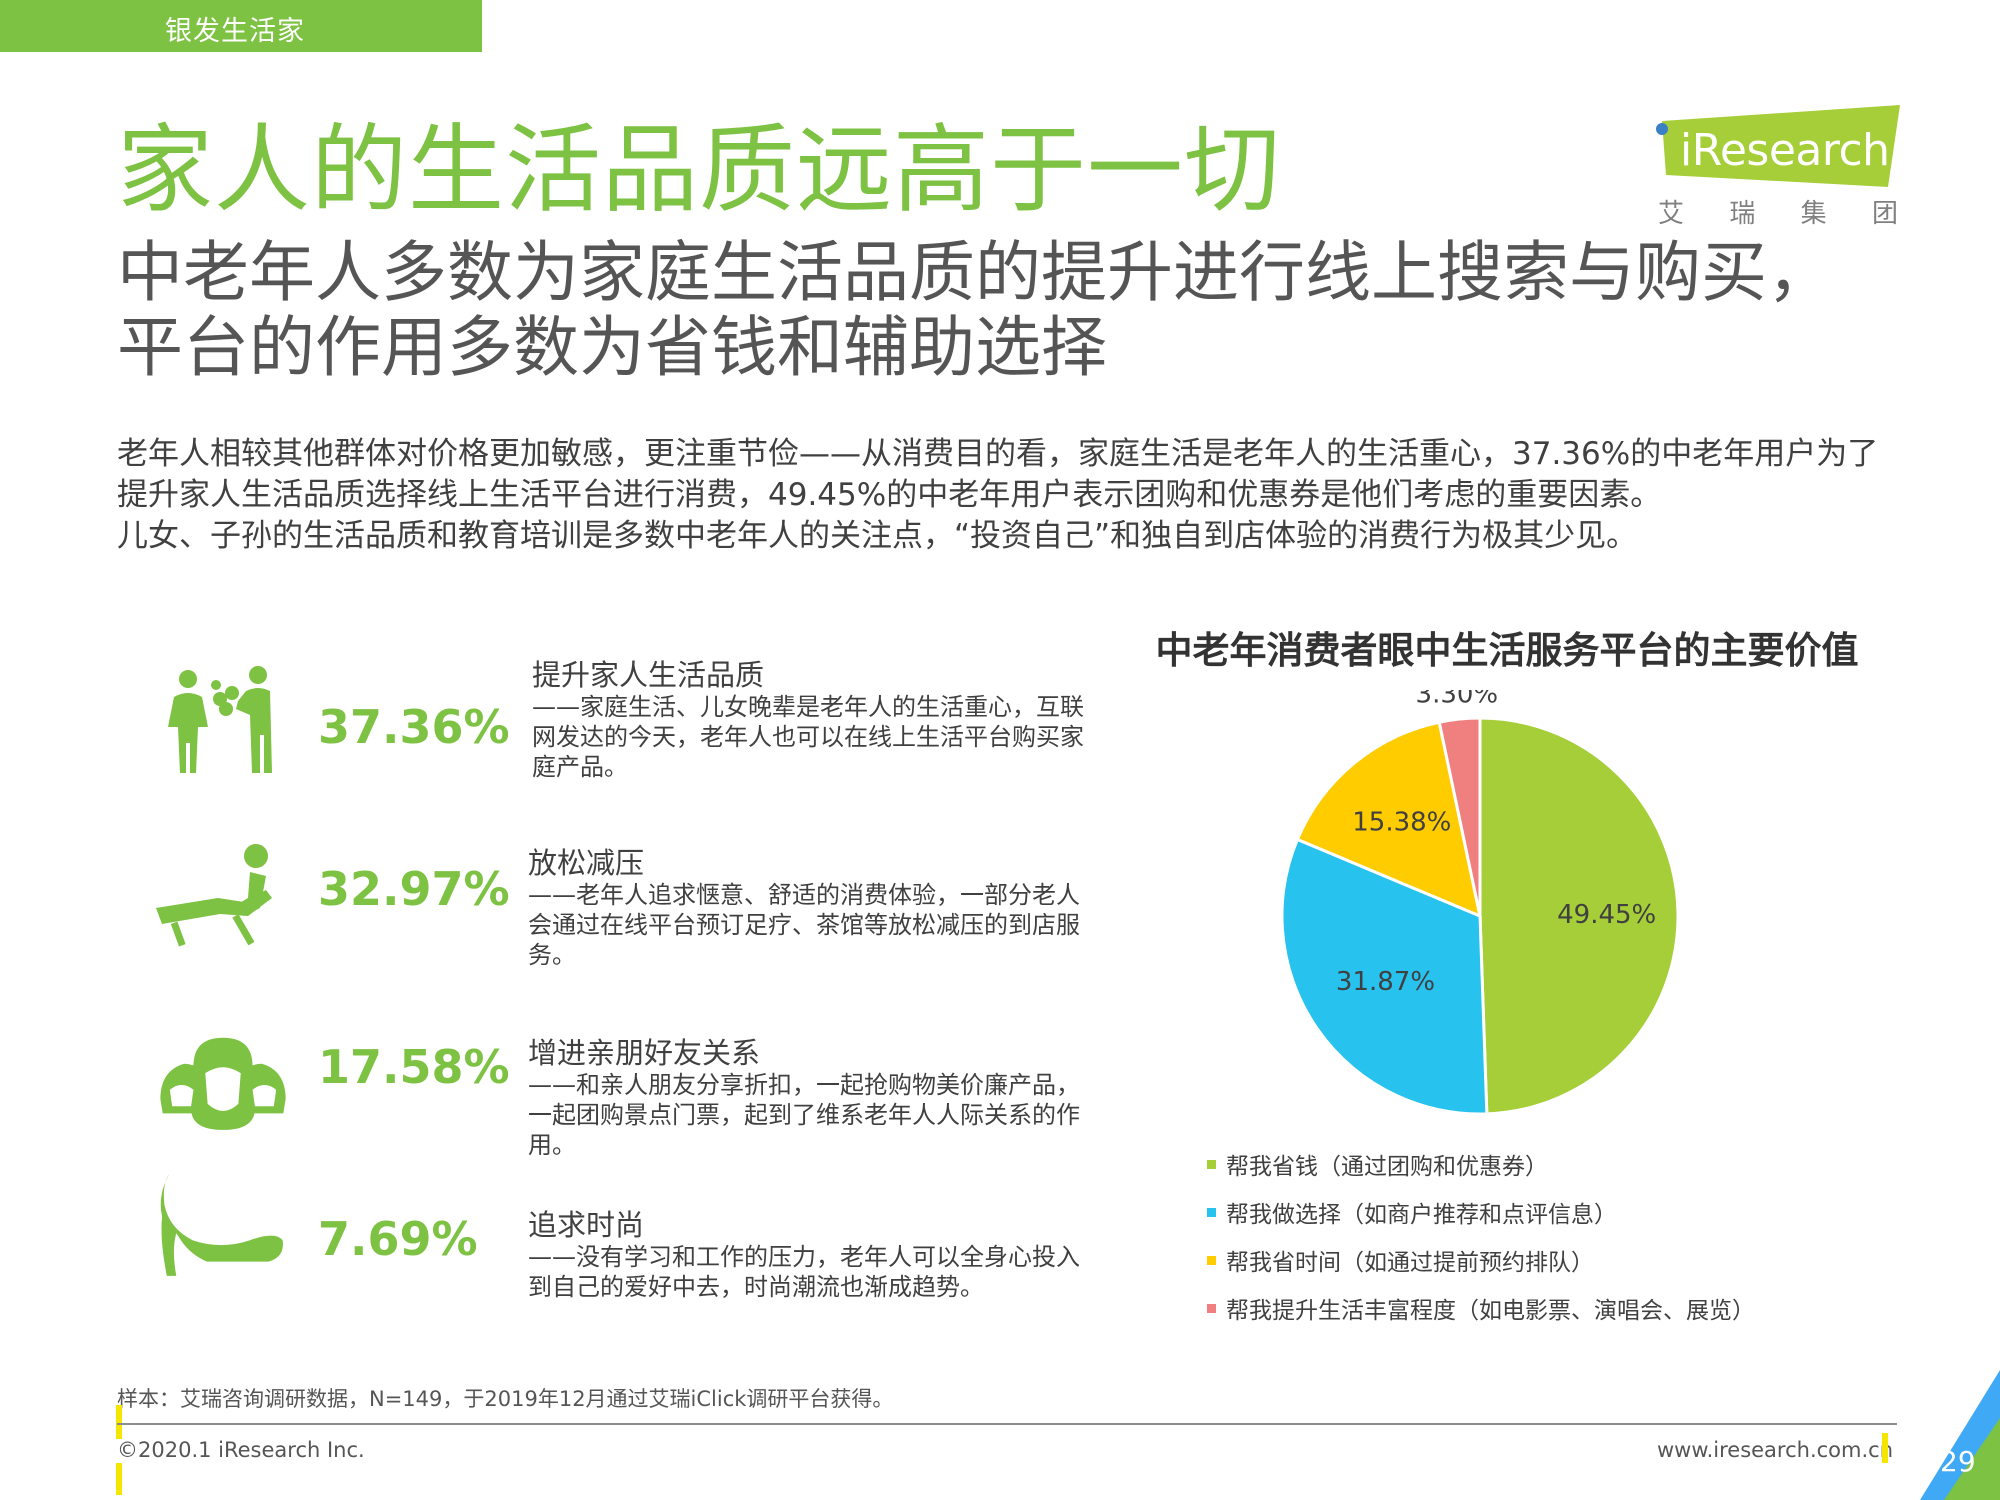 The image size is (2000, 1500). What do you see at coordinates (1490, 1311) in the screenshot?
I see `legend-label: 帮我提升生活丰富程度（如电影票、演唱会、展览）` at bounding box center [1490, 1311].